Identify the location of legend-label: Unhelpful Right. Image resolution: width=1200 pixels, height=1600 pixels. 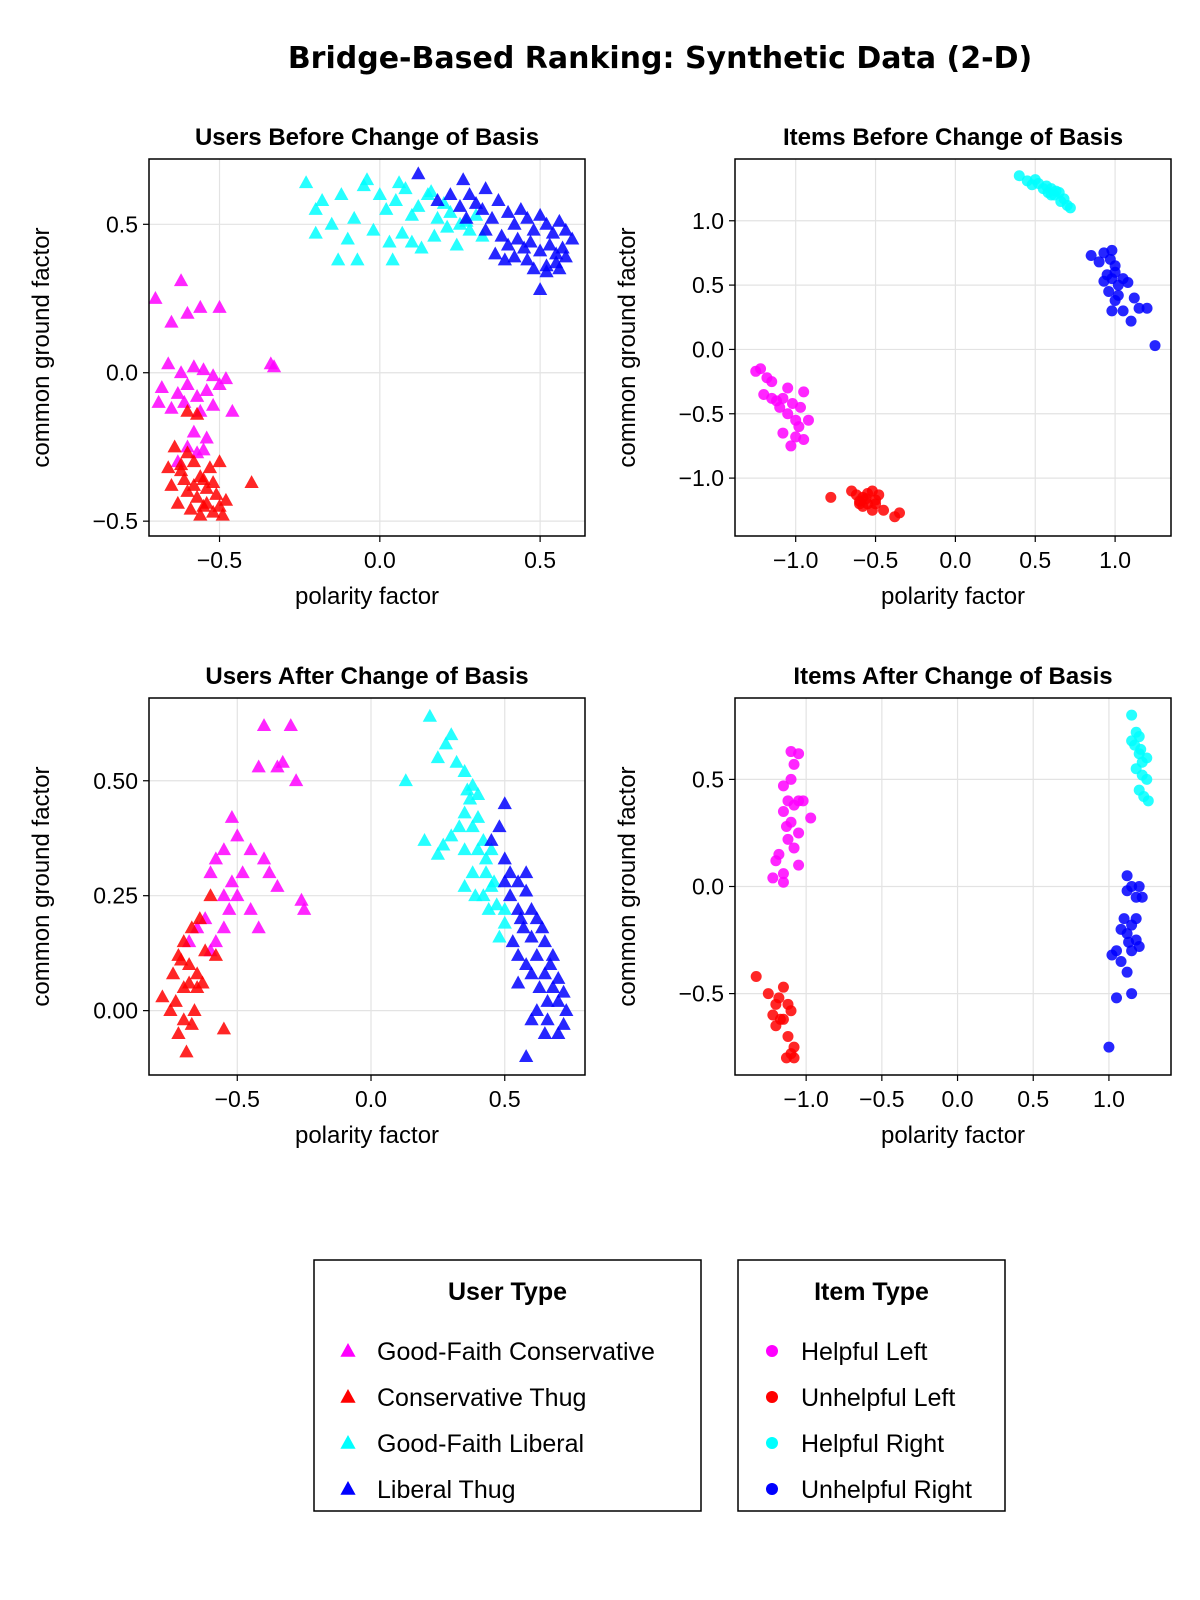
(886, 1490).